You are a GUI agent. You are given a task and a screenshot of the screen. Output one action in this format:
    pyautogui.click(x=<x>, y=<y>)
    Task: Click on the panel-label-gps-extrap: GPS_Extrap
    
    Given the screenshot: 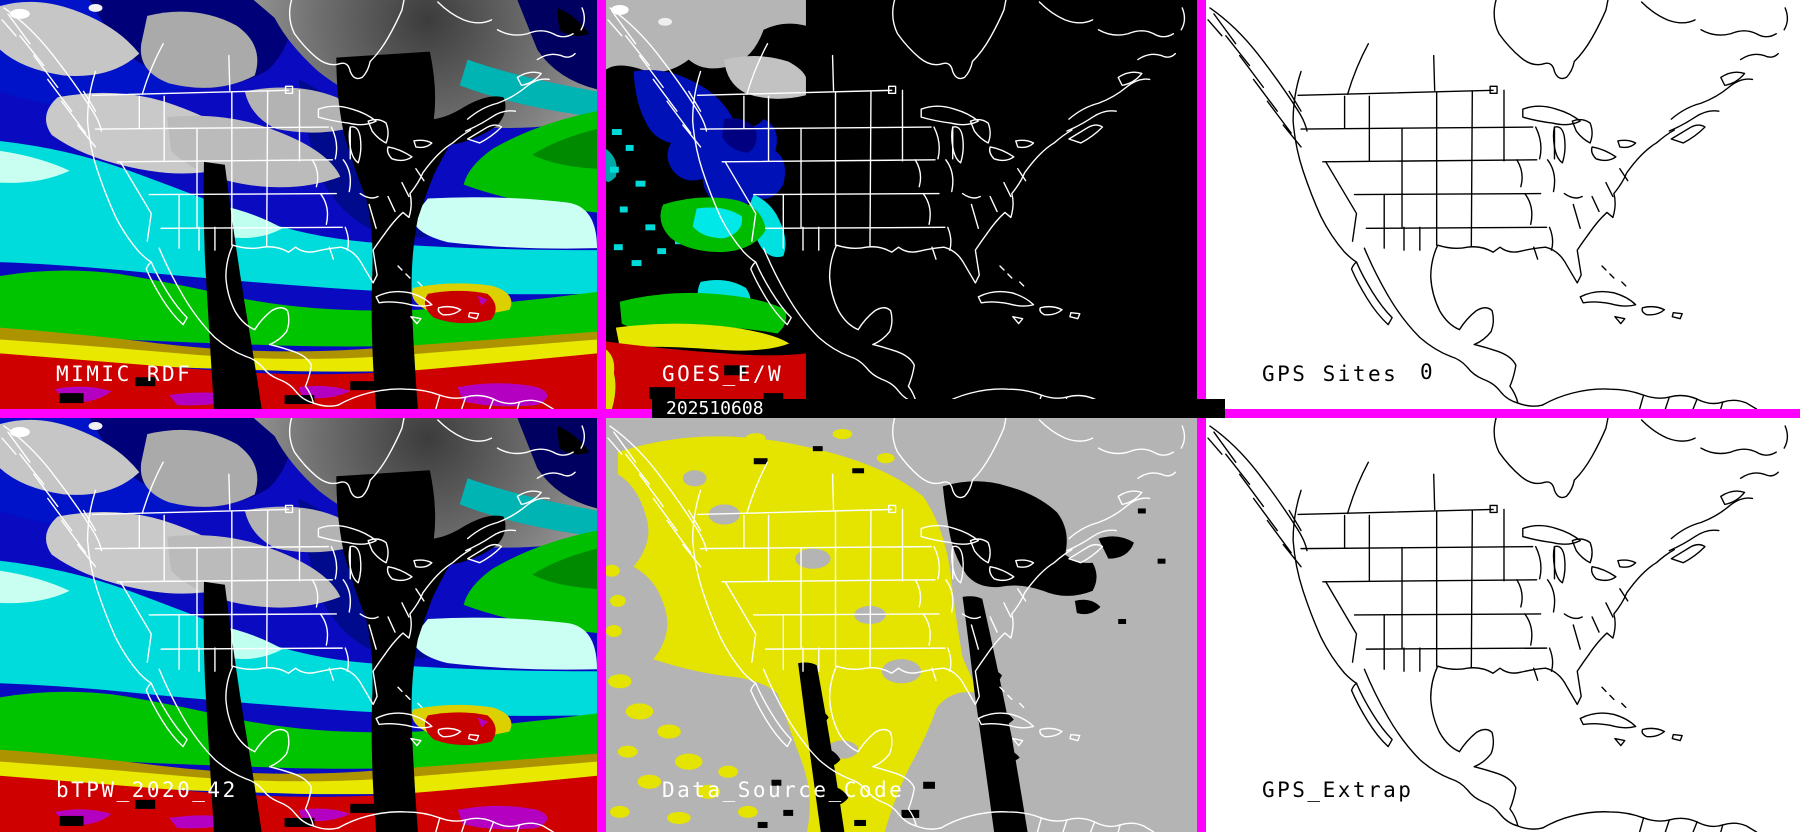 What is the action you would take?
    pyautogui.click(x=1338, y=790)
    